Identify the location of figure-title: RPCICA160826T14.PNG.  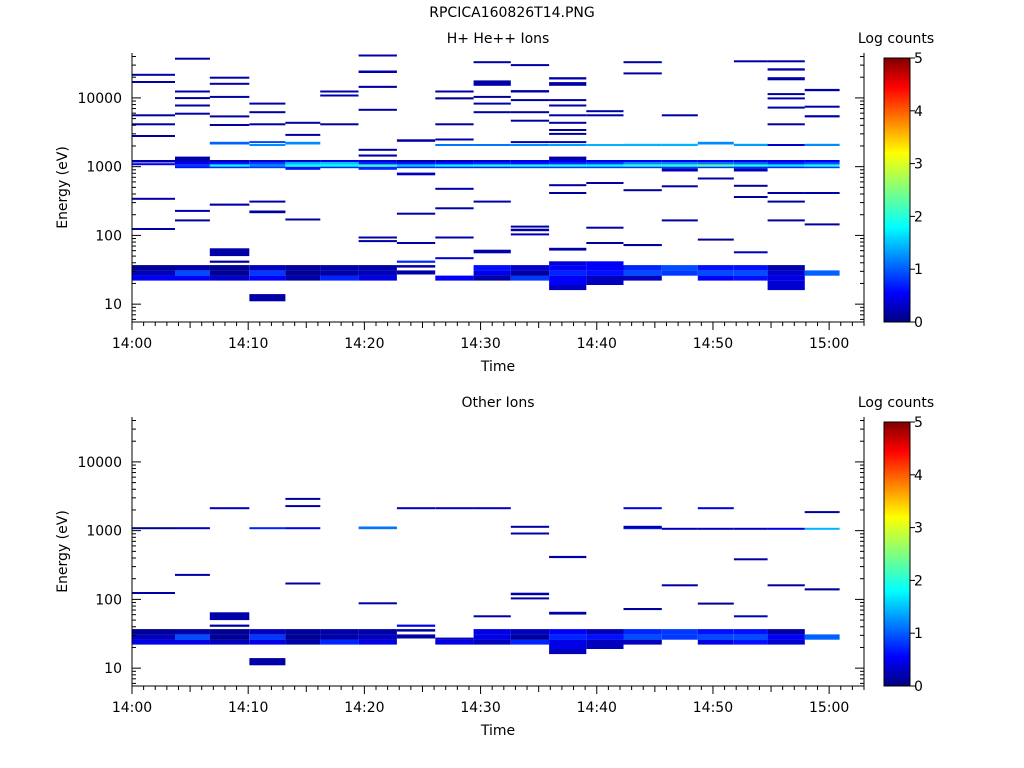
(512, 13).